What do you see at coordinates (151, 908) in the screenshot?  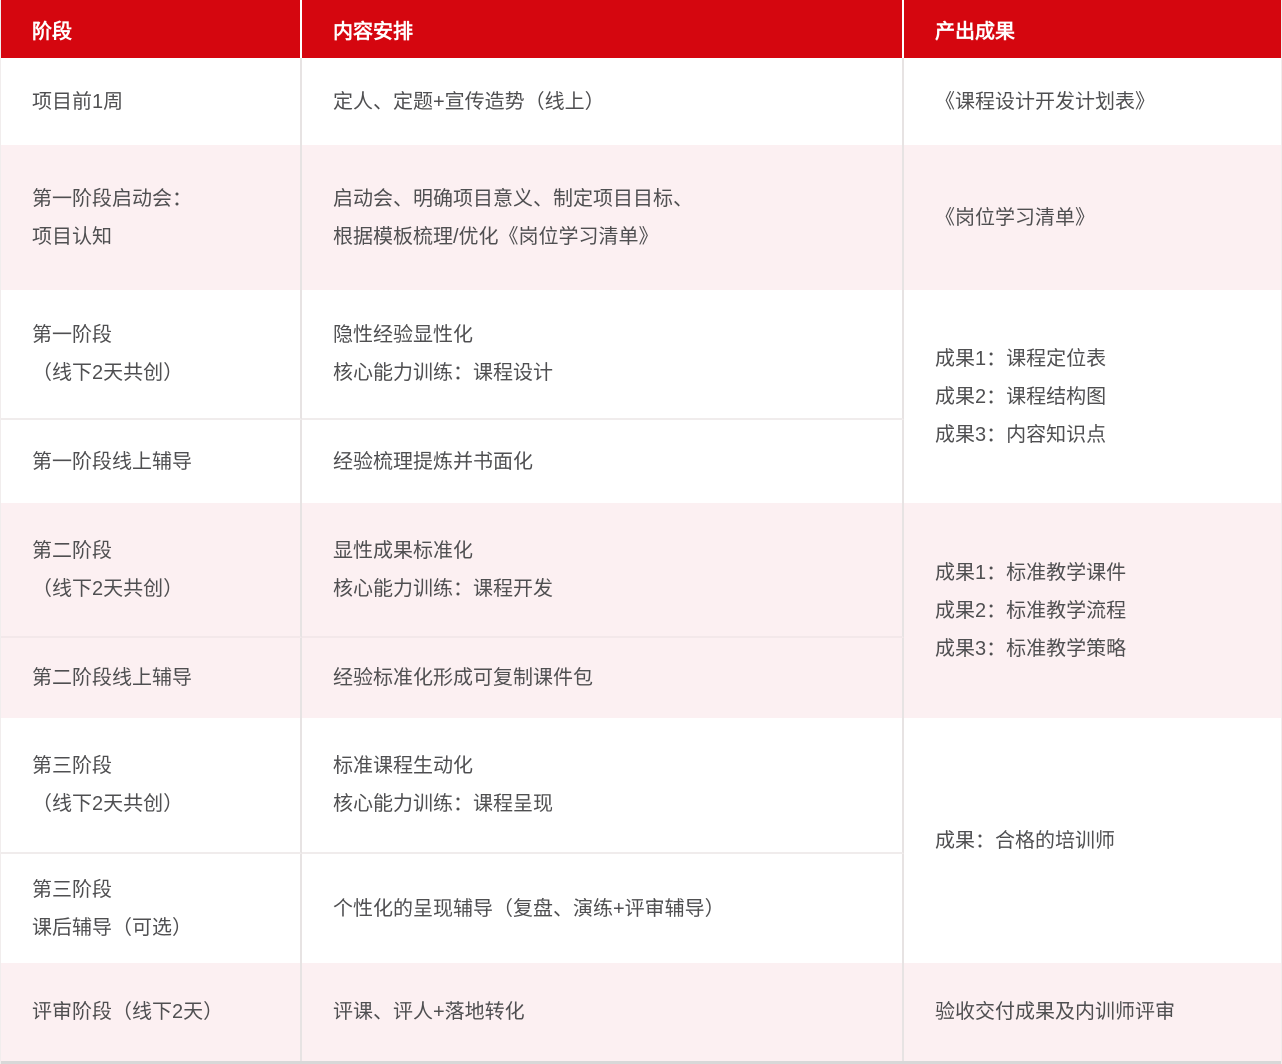 I see `phase-cell: 第三阶段 课后辅导（可选）` at bounding box center [151, 908].